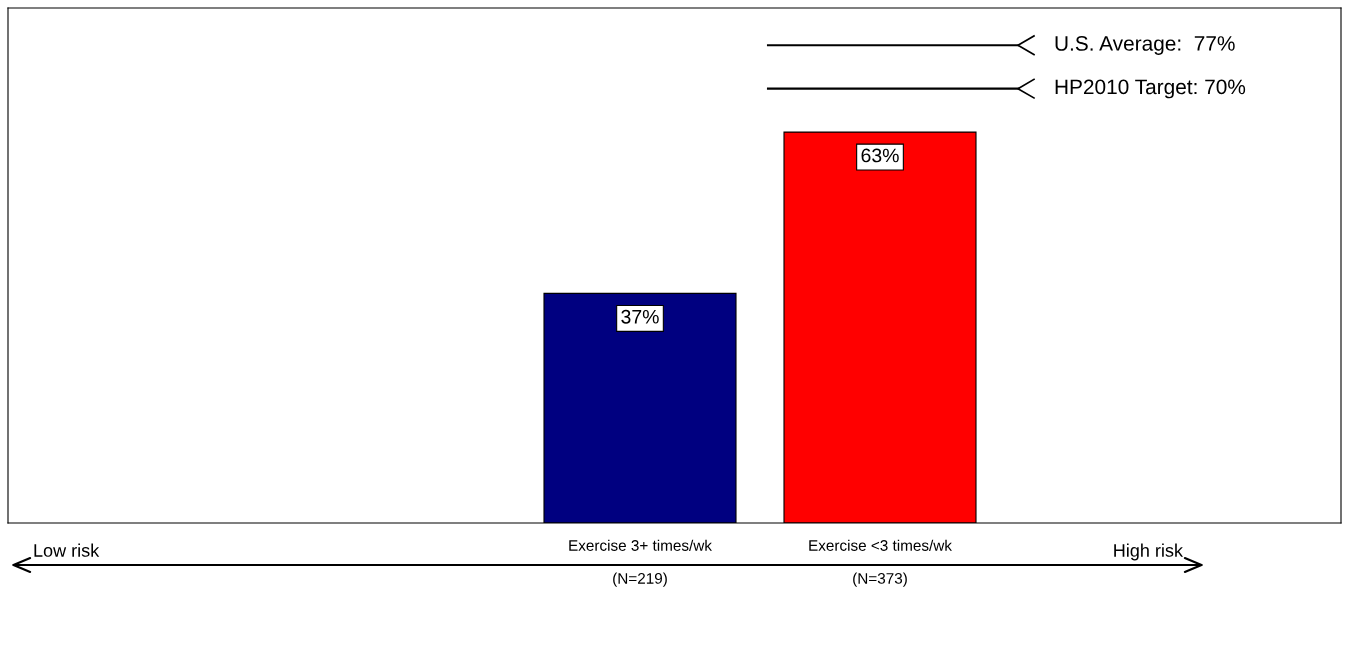 This screenshot has width=1349, height=648. What do you see at coordinates (880, 155) in the screenshot?
I see `data-label: 63%` at bounding box center [880, 155].